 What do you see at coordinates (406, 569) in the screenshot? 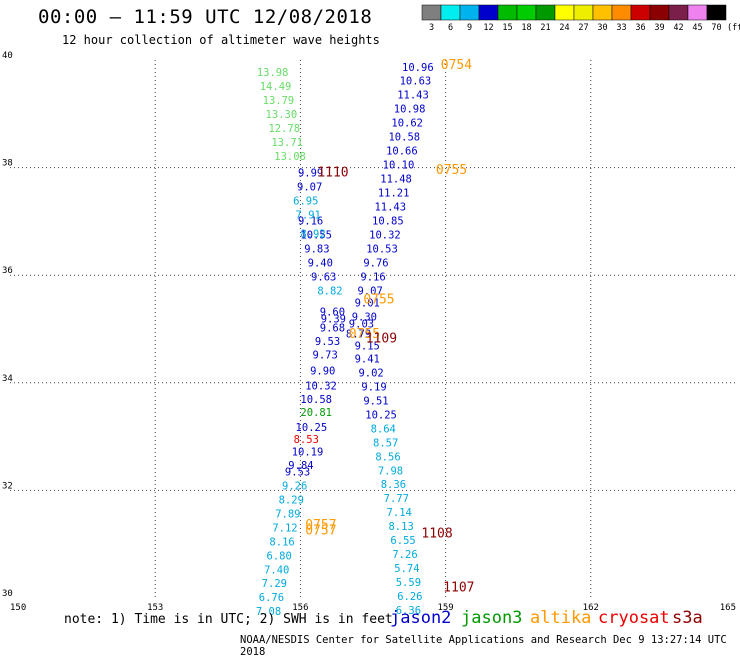
I see `data-label-altika: 5.74` at bounding box center [406, 569].